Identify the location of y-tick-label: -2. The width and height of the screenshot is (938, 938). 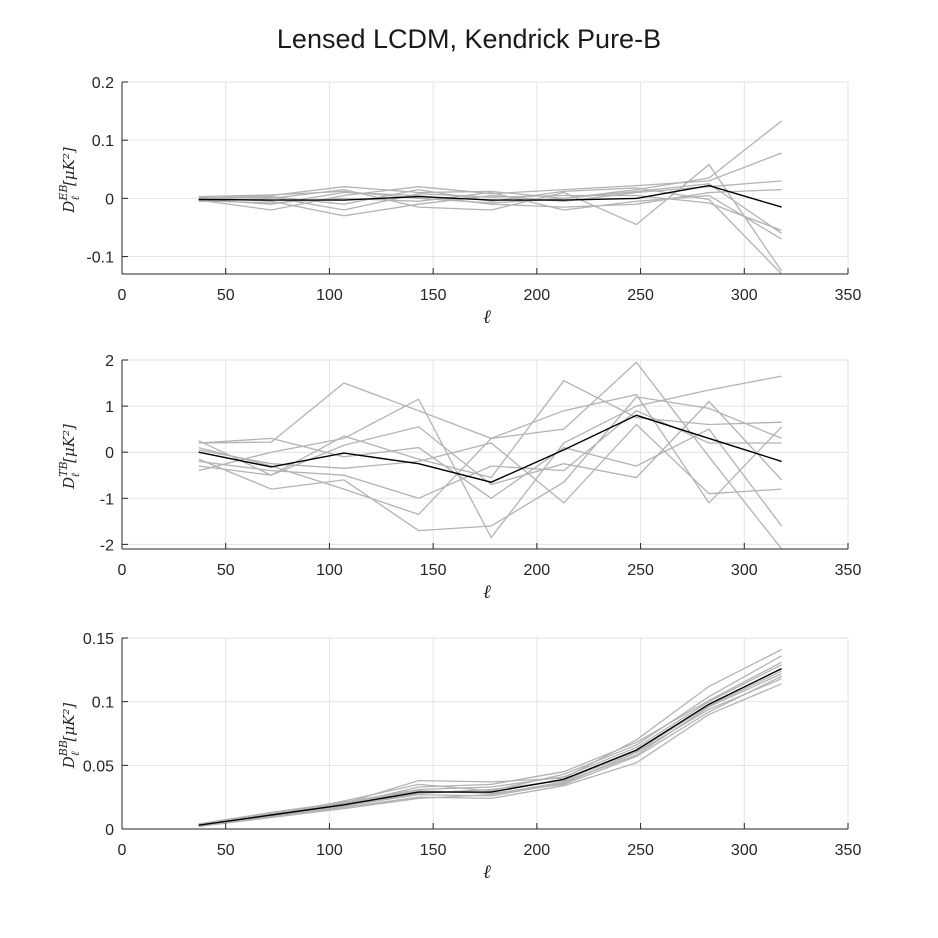
(107, 545).